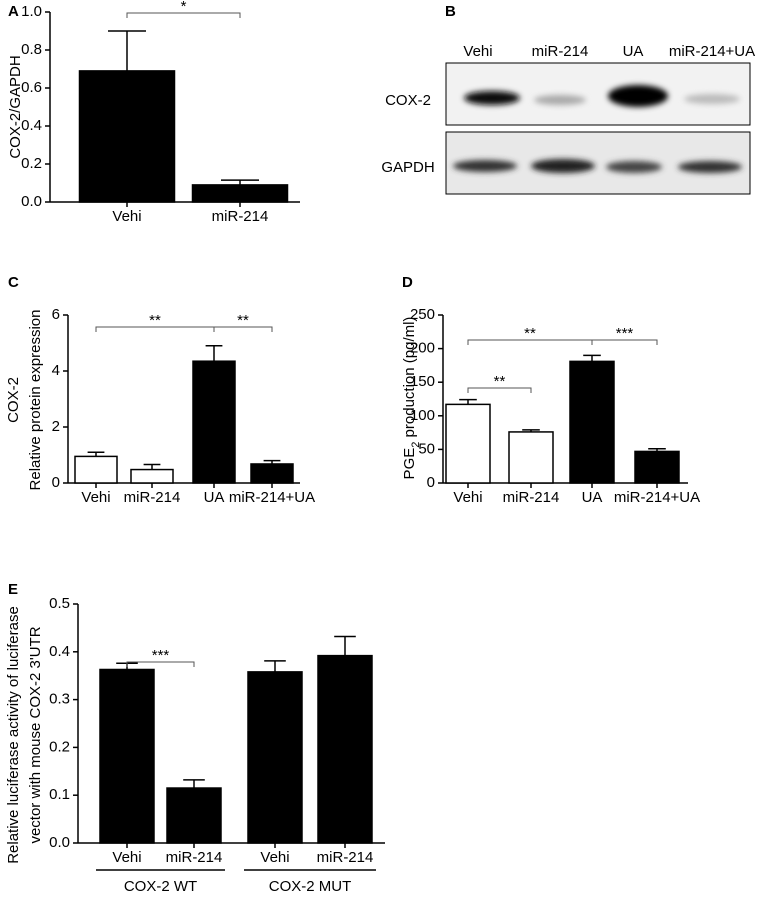 The width and height of the screenshot is (768, 911). I want to click on y-axis-label-part: production (pg/ml), so click(409, 379).